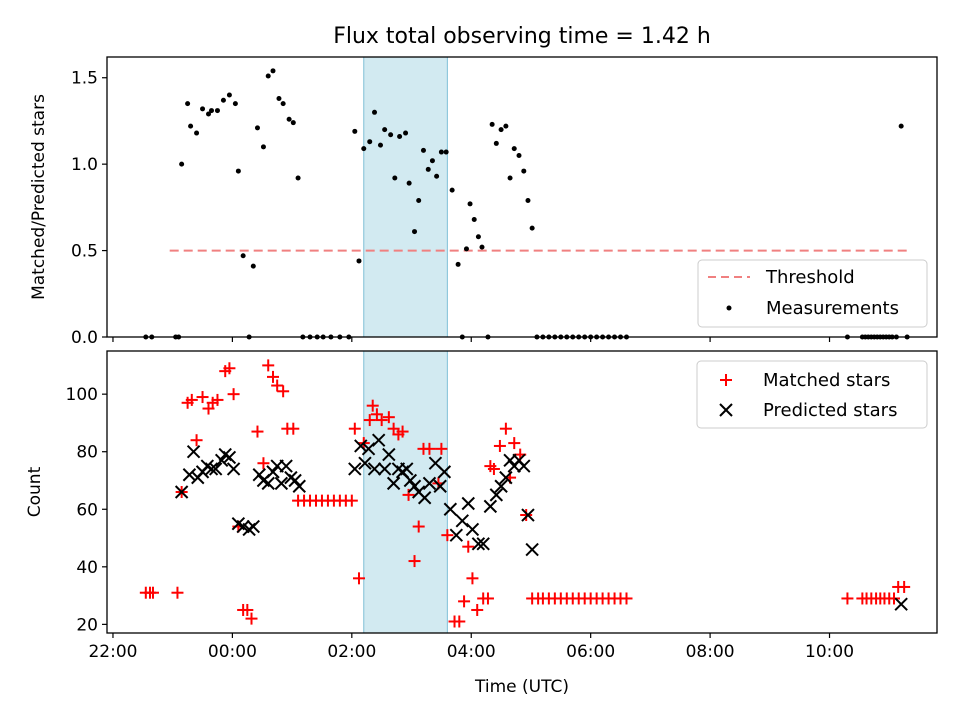 This screenshot has height=720, width=960. I want to click on count-y-axis: 20 40 60 80 100, so click(86, 510).